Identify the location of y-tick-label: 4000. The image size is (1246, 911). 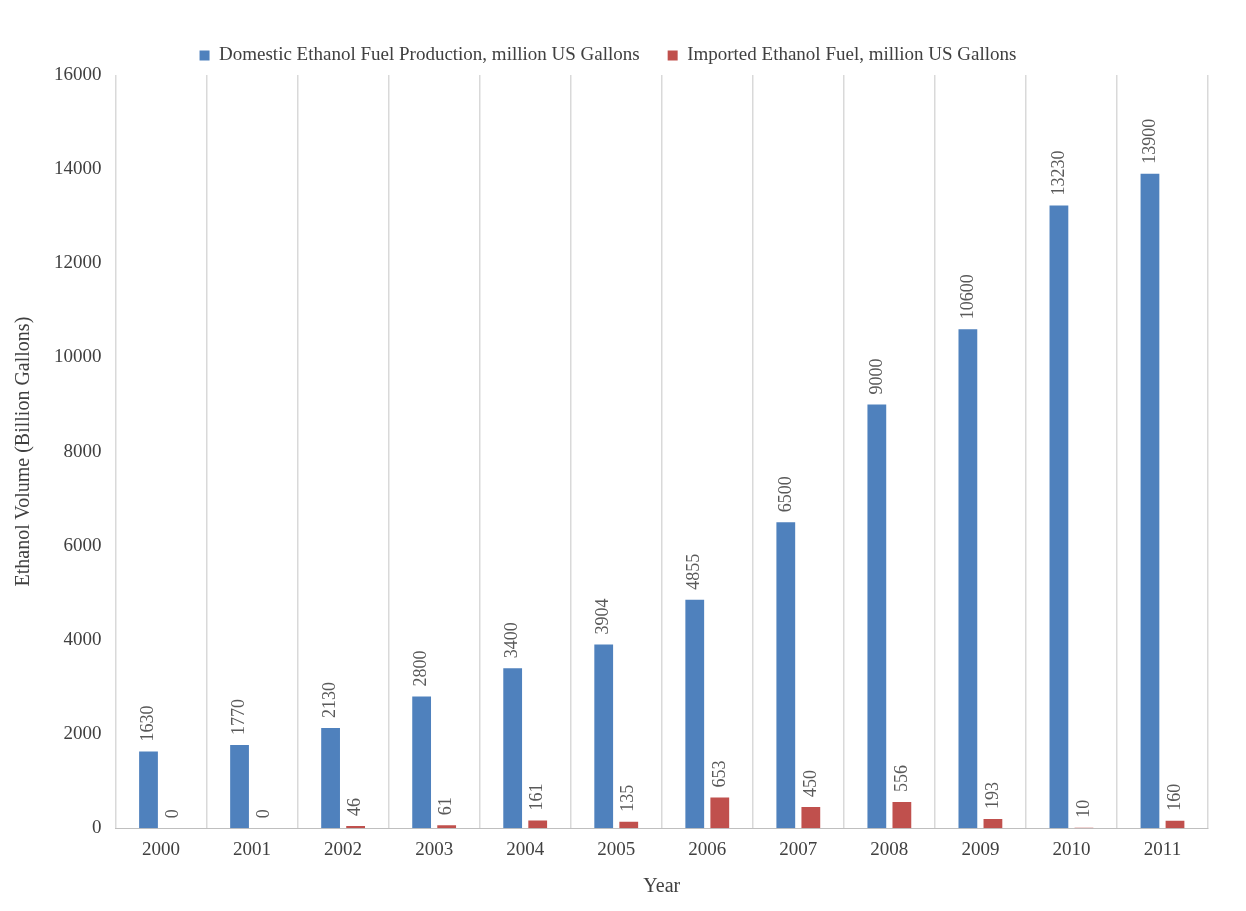
(82, 638).